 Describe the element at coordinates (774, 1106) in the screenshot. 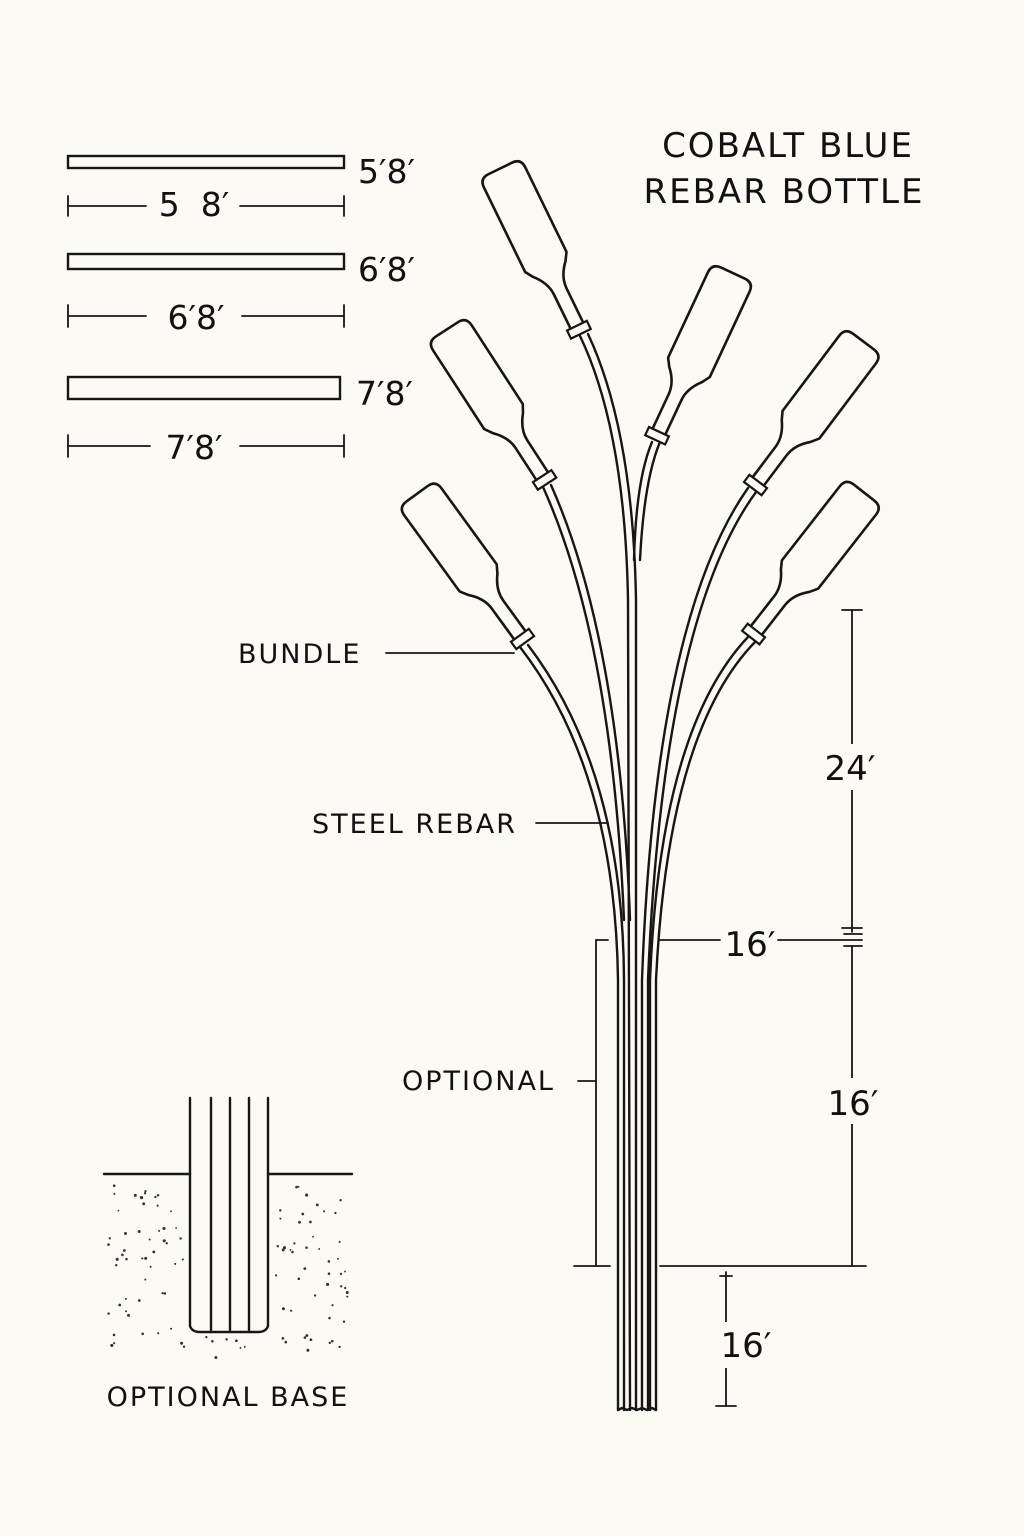

I see `middle-dimension-line` at that location.